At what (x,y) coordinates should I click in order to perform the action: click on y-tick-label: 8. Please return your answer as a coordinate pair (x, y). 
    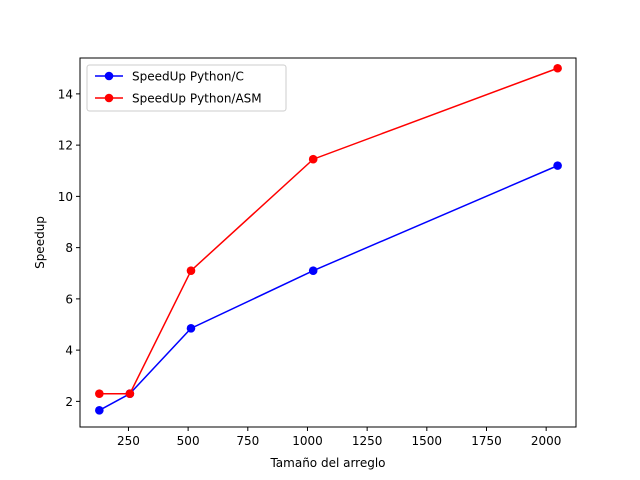
    Looking at the image, I should click on (69, 248).